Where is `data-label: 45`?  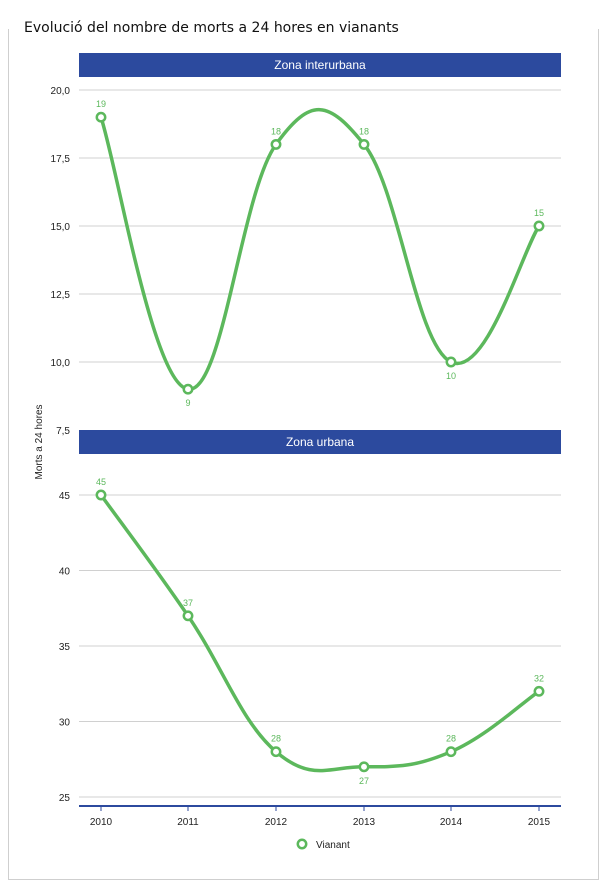 data-label: 45 is located at coordinates (101, 482).